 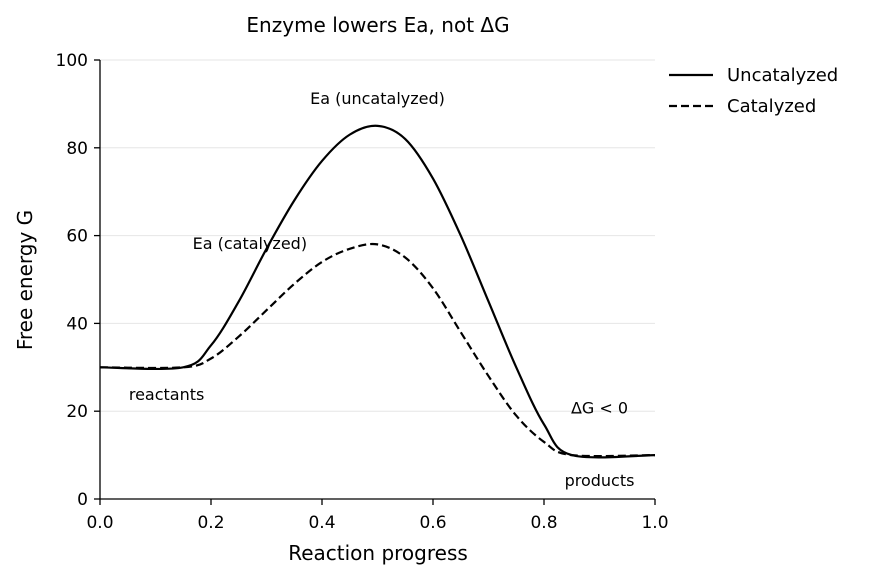 I want to click on annotation: Ea (catalyzed), so click(x=250, y=243).